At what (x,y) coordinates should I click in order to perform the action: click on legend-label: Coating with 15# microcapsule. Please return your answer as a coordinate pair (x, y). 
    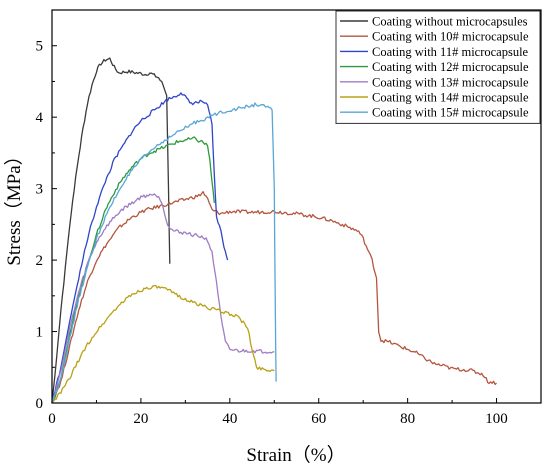
    Looking at the image, I should click on (450, 113).